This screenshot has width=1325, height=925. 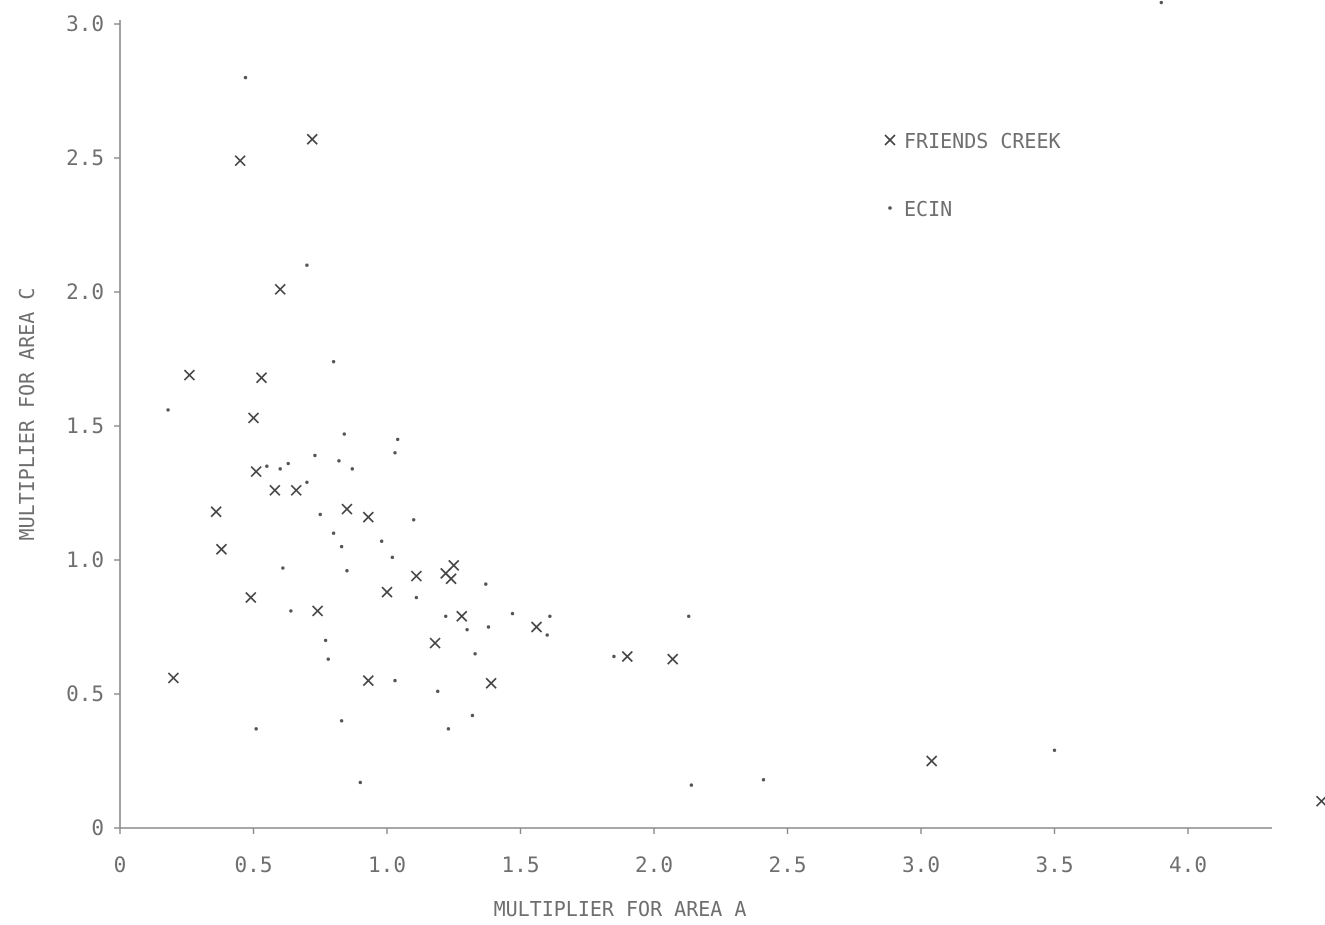 What do you see at coordinates (928, 209) in the screenshot?
I see `legend-label-ecin: ECIN` at bounding box center [928, 209].